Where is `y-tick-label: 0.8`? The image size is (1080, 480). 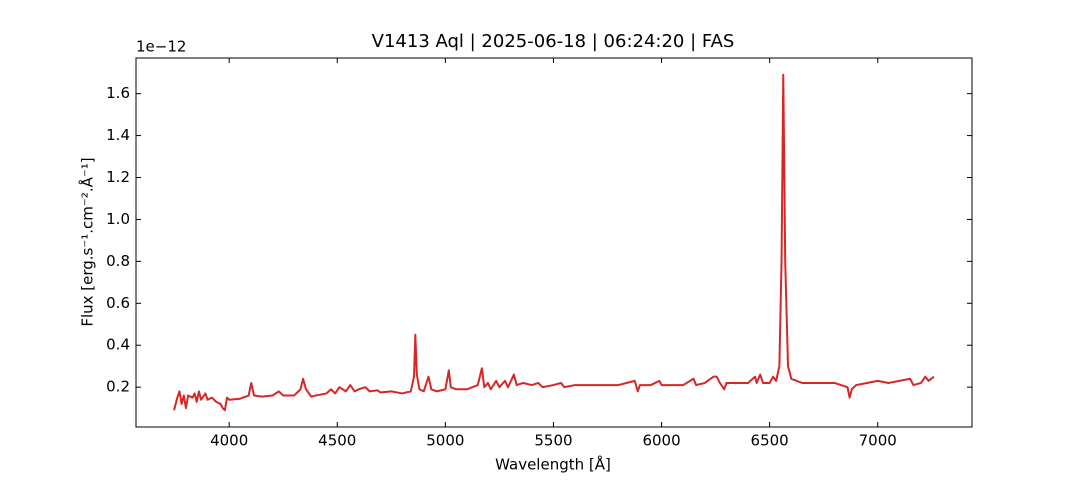
y-tick-label: 0.8 is located at coordinates (118, 261).